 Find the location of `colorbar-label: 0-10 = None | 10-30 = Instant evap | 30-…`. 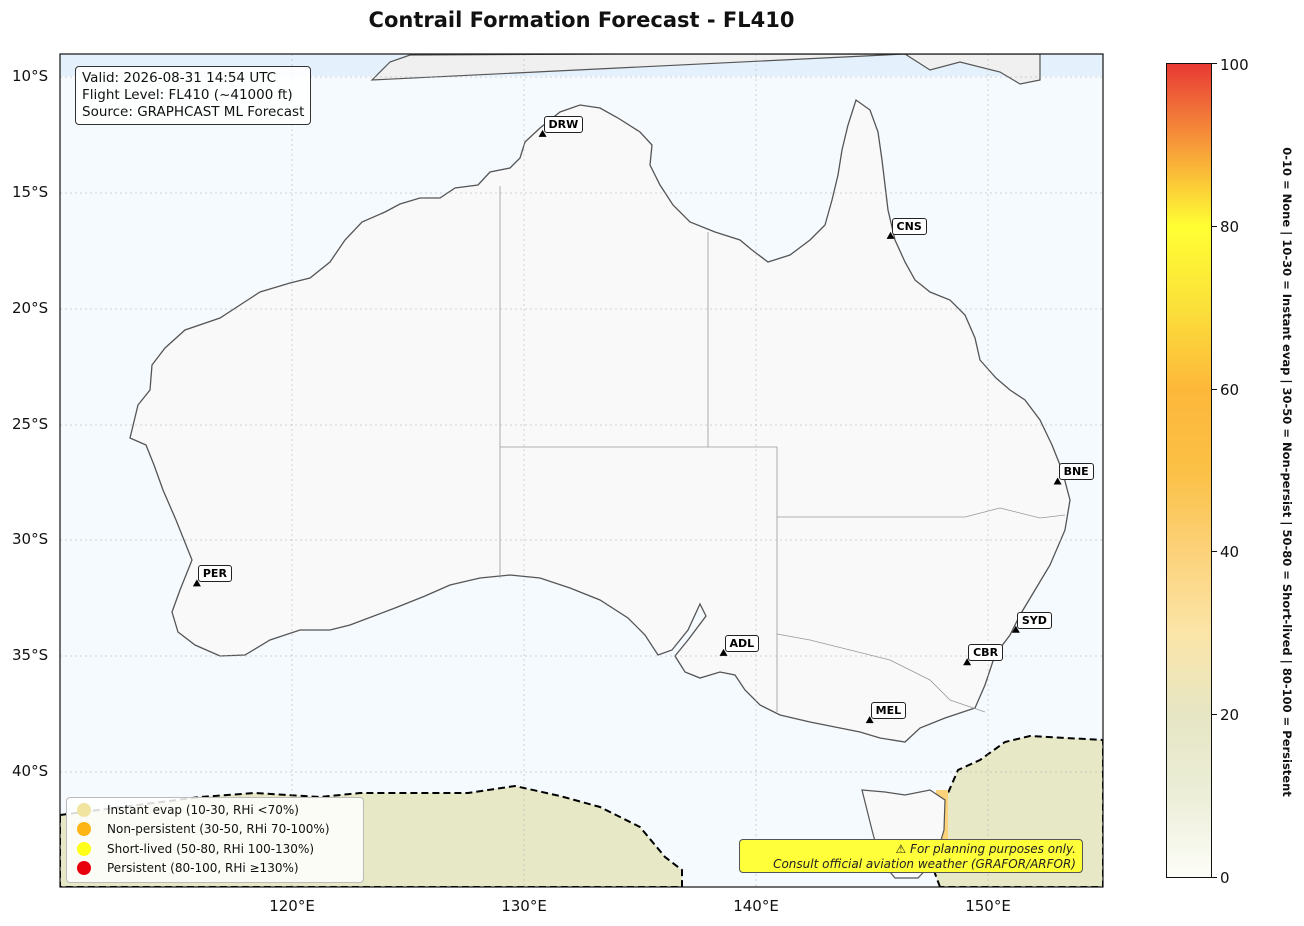

colorbar-label: 0-10 = None | 10-30 = Instant evap | 30-… is located at coordinates (1287, 472).